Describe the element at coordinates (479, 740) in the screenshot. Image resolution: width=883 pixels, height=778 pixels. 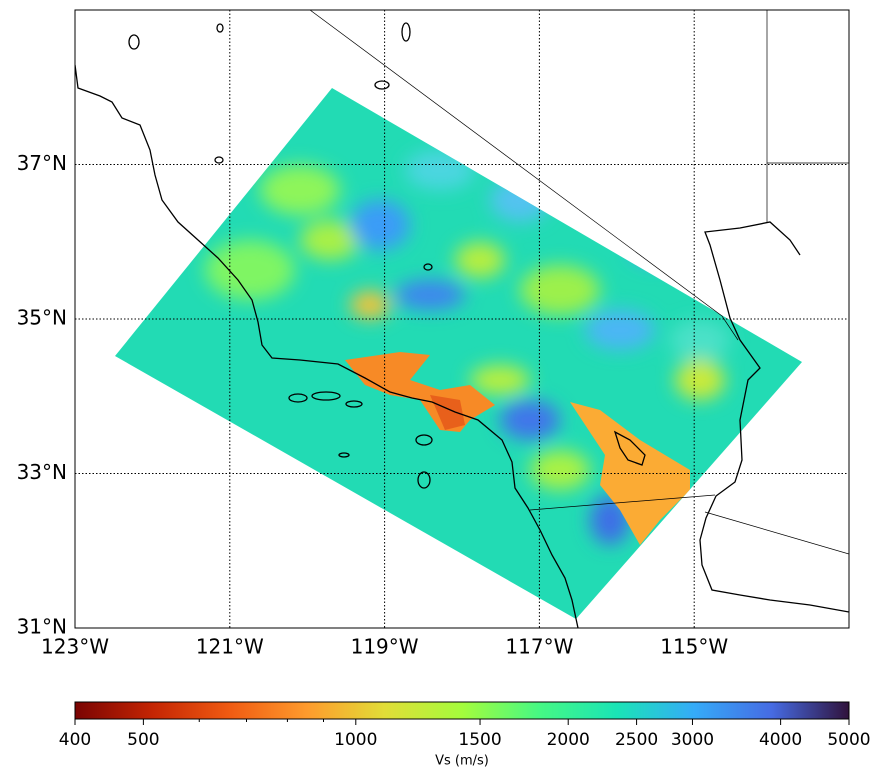
I see `colorbar-tick-label: 1500` at that location.